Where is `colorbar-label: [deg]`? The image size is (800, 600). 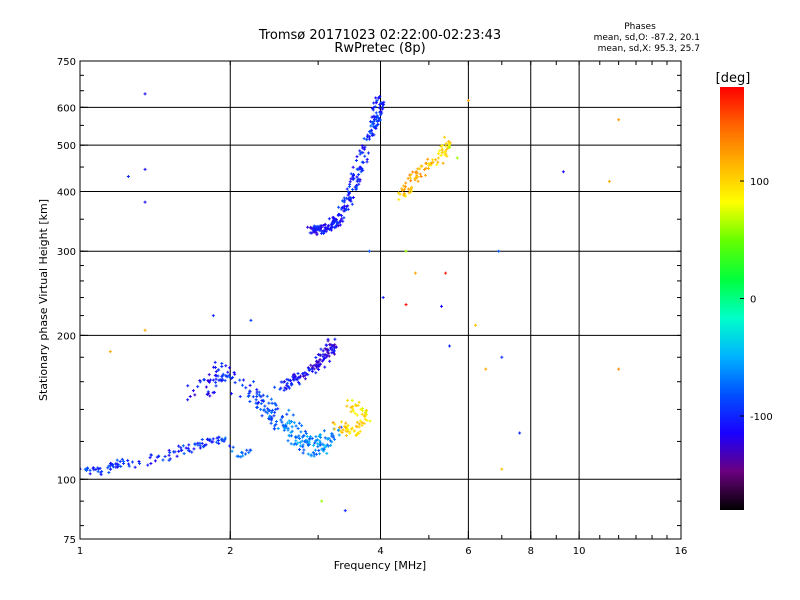 colorbar-label: [deg] is located at coordinates (733, 78).